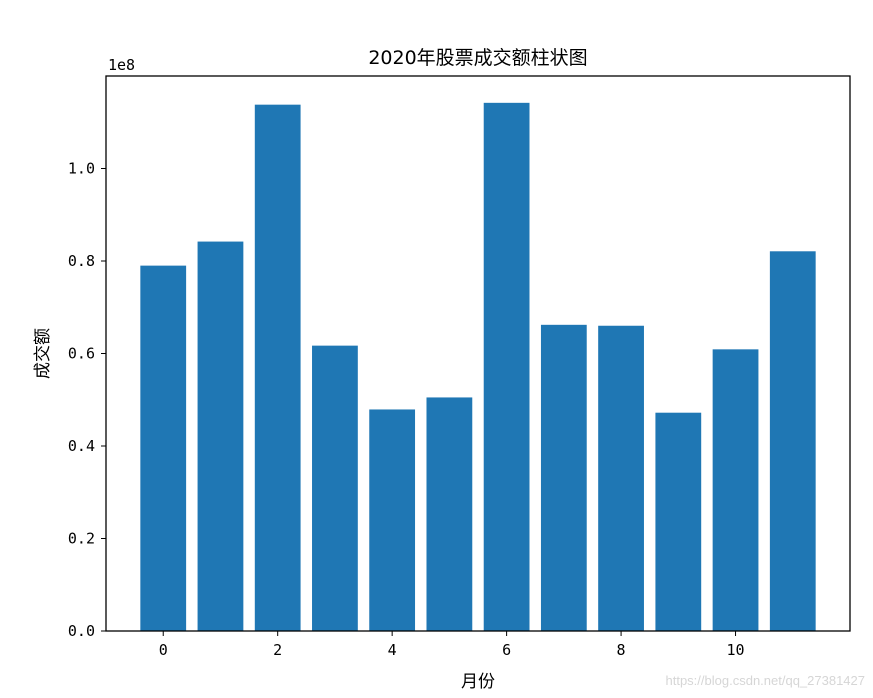  I want to click on y-tick-label: 0.0, so click(81, 631).